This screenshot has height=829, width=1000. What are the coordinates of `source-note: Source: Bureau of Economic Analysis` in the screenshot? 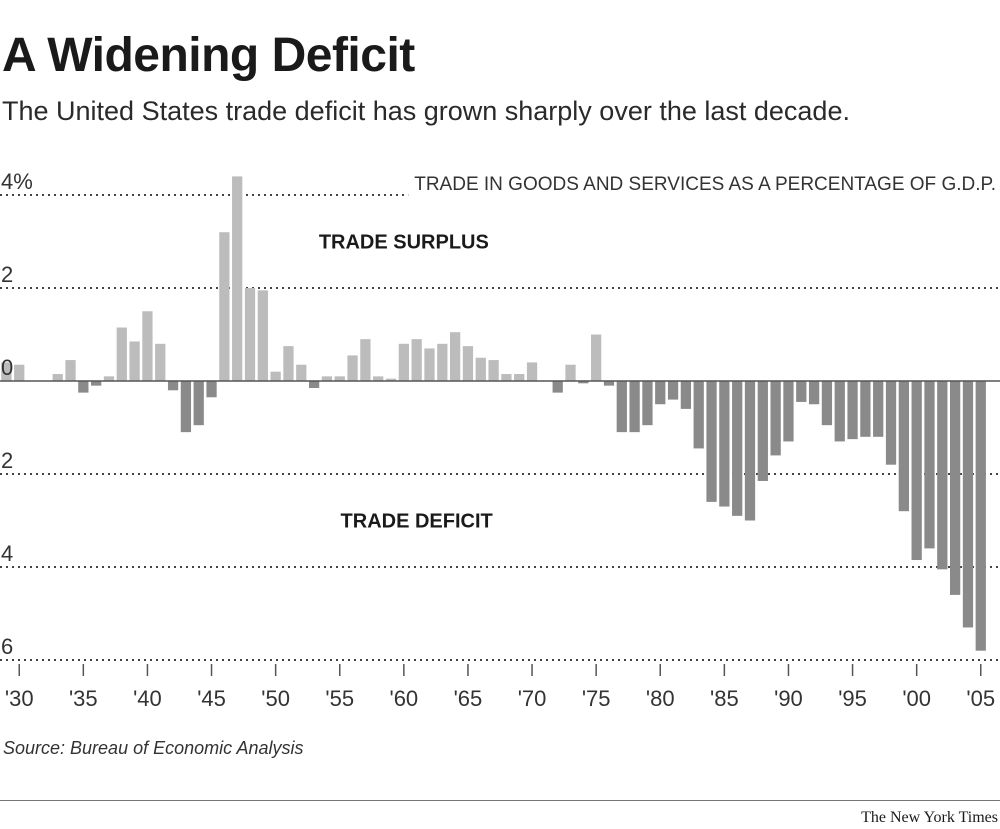 It's located at (153, 748).